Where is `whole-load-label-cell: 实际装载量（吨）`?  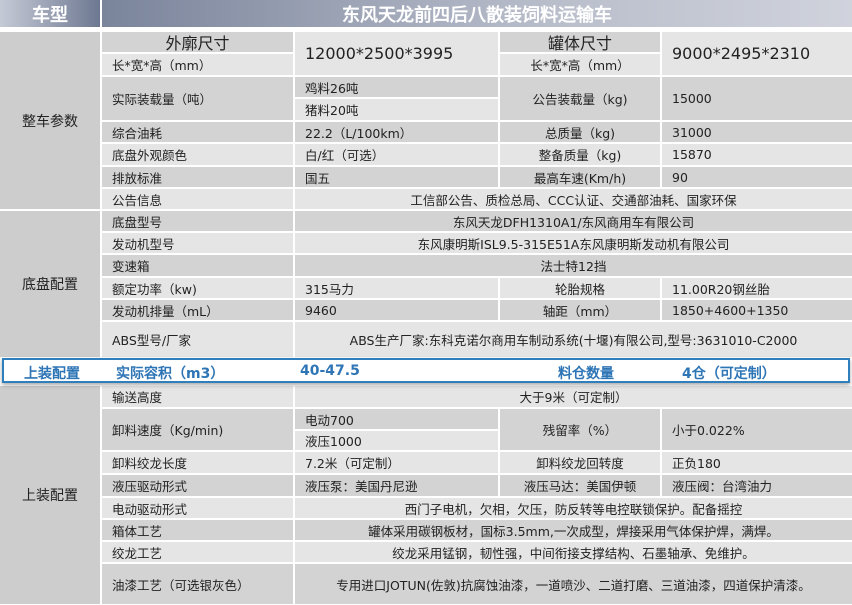 whole-load-label-cell: 实际装载量（吨） is located at coordinates (197, 98).